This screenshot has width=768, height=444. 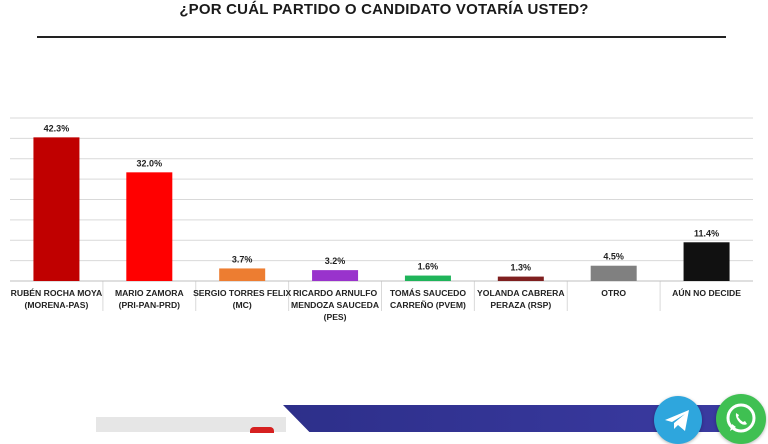 I want to click on footer-red-tab, so click(x=262, y=430).